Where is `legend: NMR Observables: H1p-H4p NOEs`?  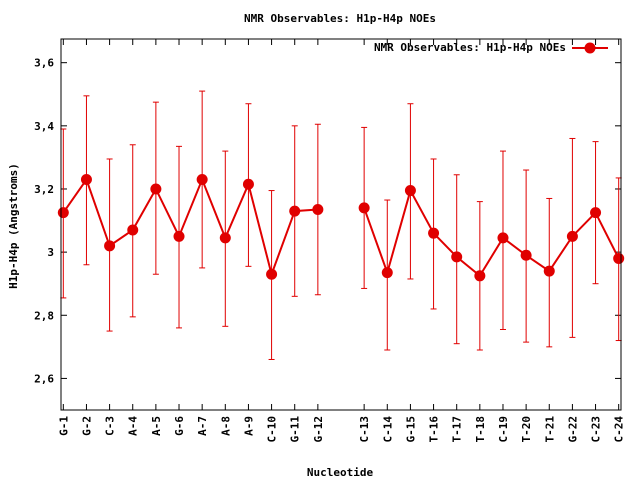
legend: NMR Observables: H1p-H4p NOEs is located at coordinates (491, 47).